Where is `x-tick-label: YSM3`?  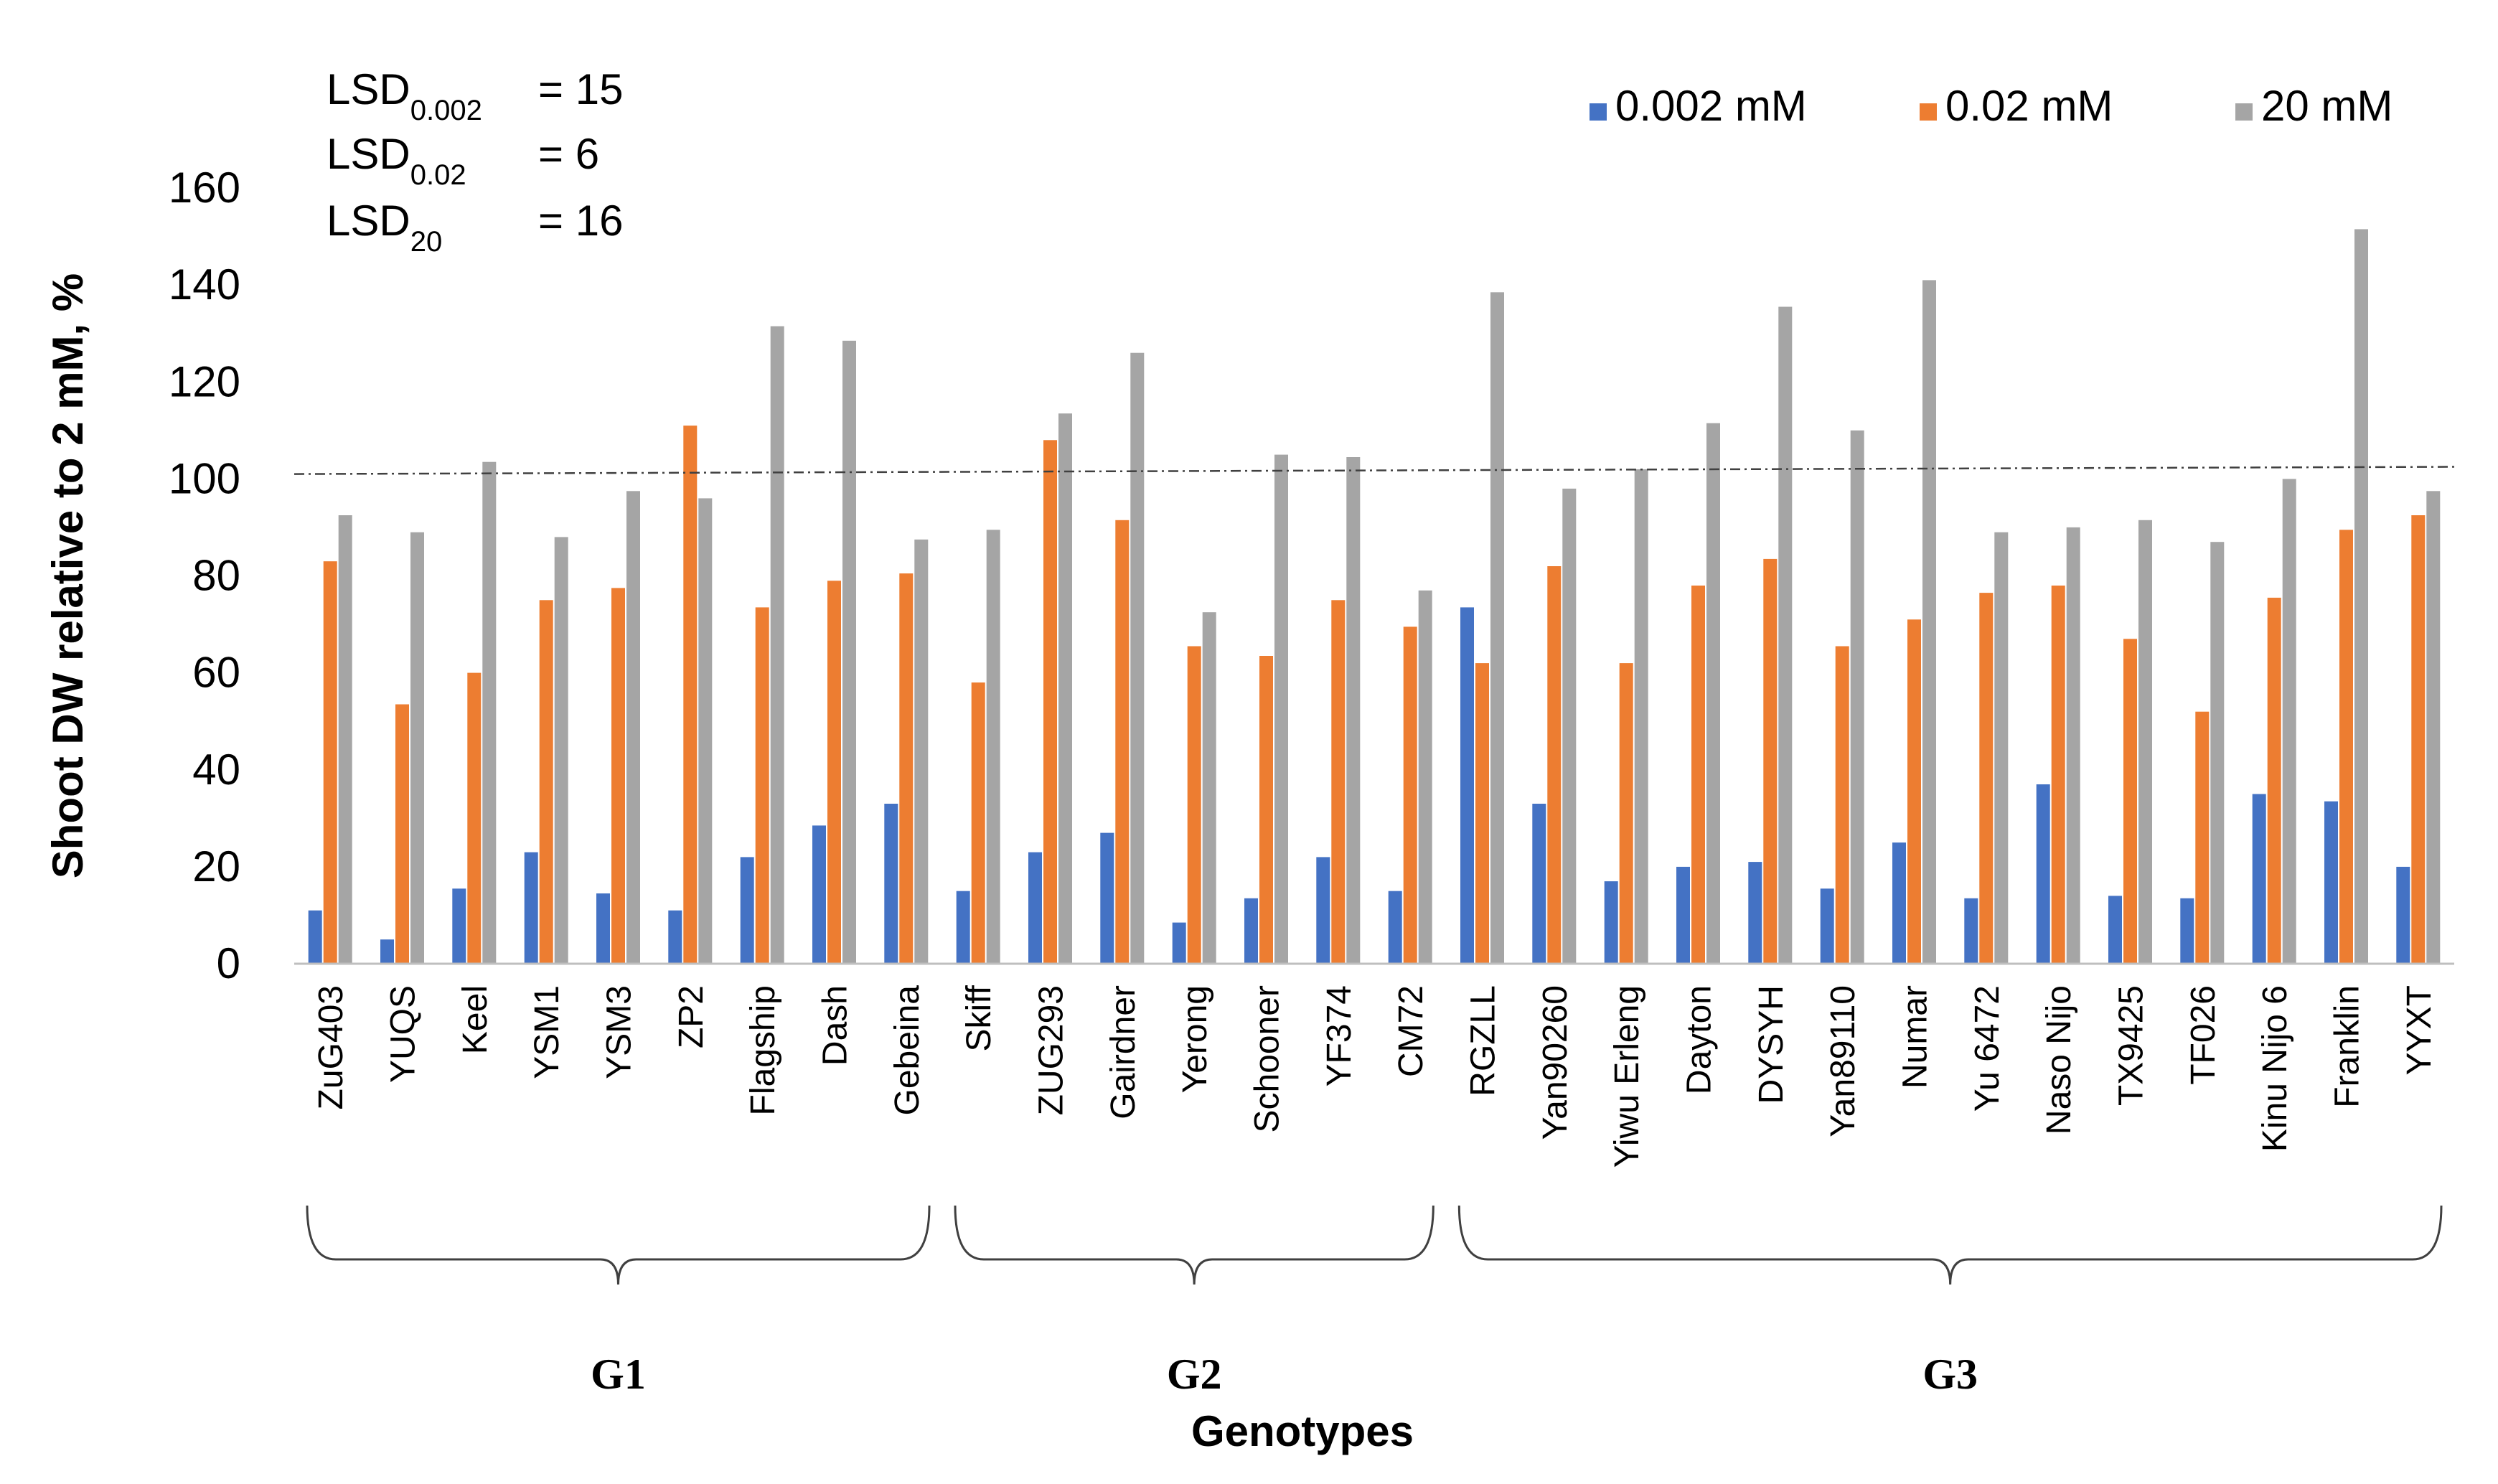 x-tick-label: YSM3 is located at coordinates (620, 1032).